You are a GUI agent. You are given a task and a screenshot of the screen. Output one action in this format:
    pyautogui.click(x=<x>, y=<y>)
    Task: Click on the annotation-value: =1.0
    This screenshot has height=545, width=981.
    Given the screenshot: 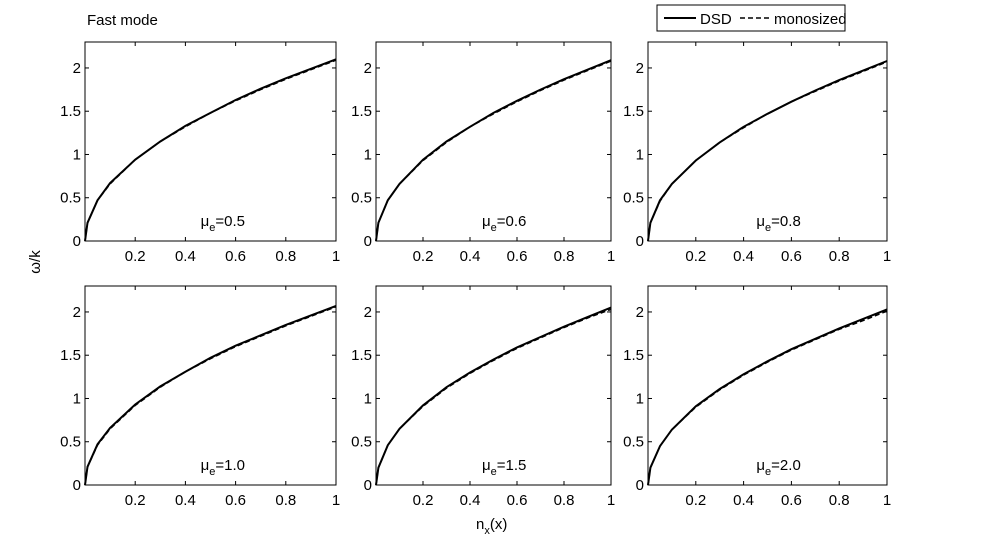 What is the action you would take?
    pyautogui.click(x=230, y=465)
    